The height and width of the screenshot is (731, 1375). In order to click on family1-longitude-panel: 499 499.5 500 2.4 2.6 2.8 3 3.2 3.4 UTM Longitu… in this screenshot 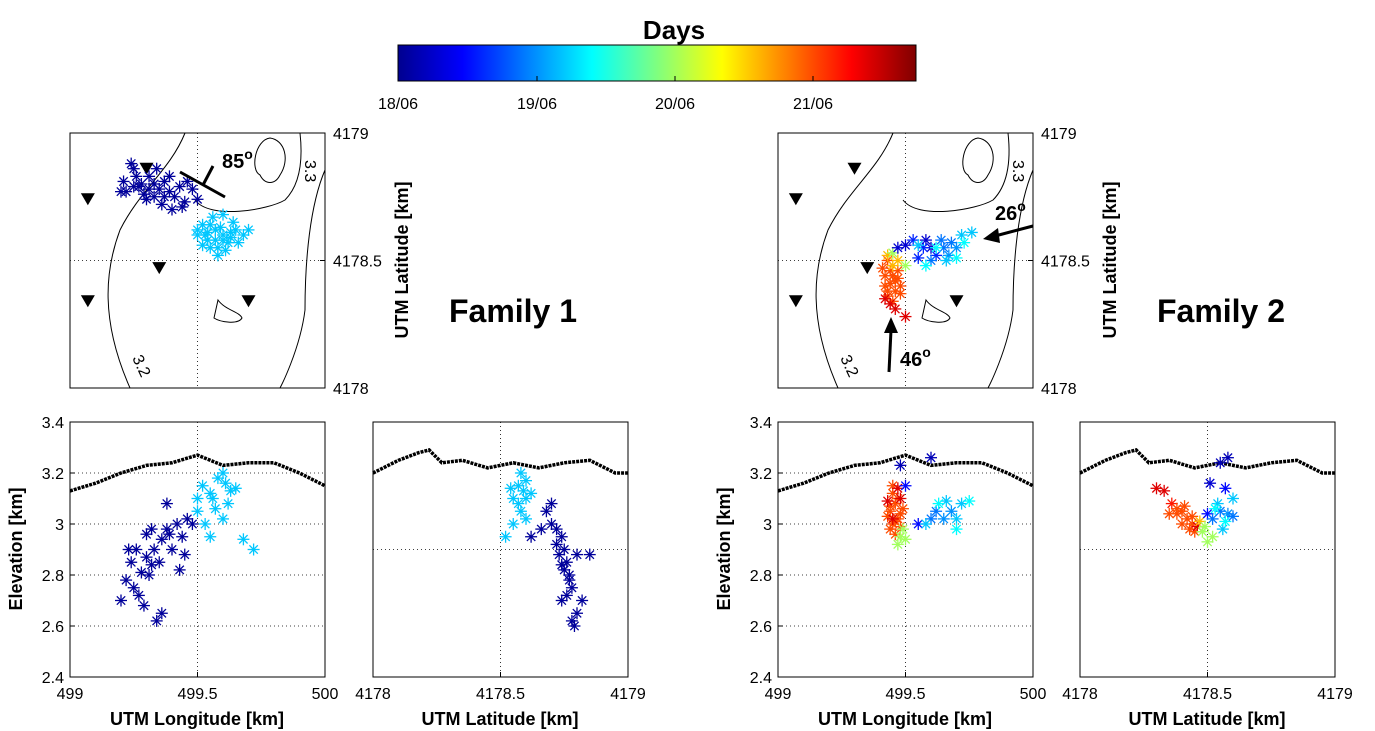, I will do `click(172, 572)`.